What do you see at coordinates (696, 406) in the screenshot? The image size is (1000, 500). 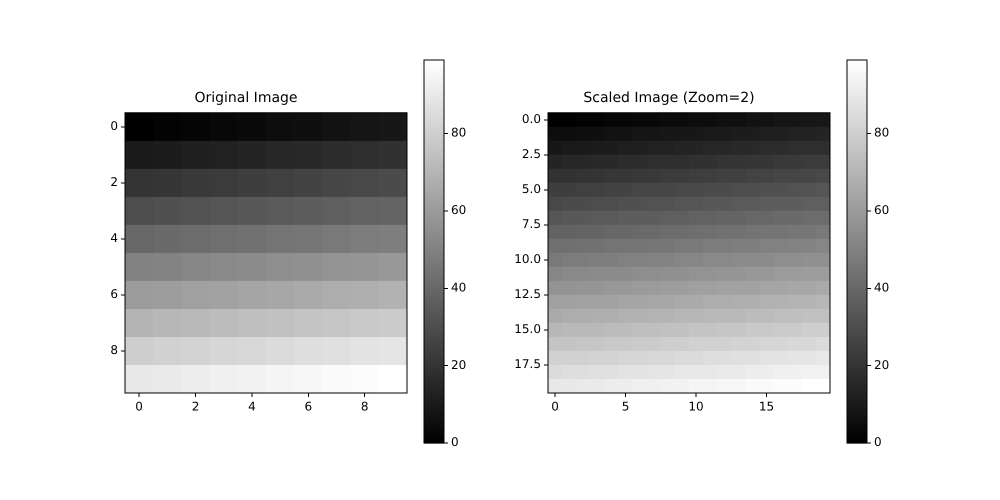 I see `x-tick-label: 10` at bounding box center [696, 406].